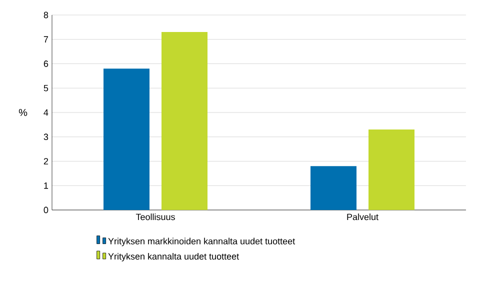  Describe the element at coordinates (46, 210) in the screenshot. I see `y-tick-label: 0` at that location.